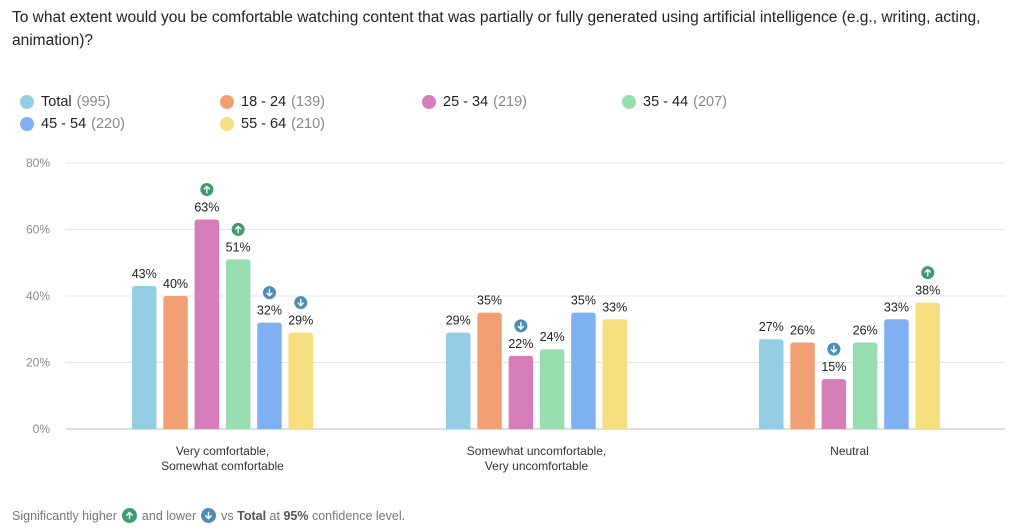  I want to click on significantly-lower-icon, so click(209, 515).